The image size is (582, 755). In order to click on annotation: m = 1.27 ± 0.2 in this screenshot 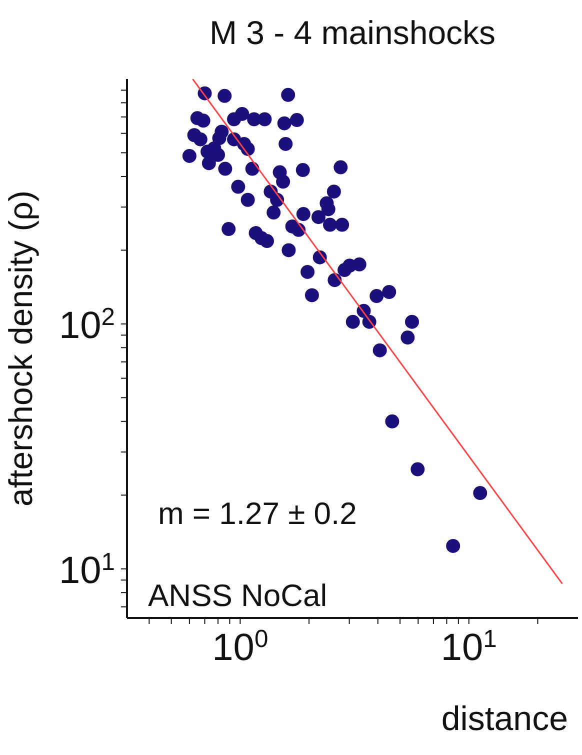, I will do `click(257, 514)`.